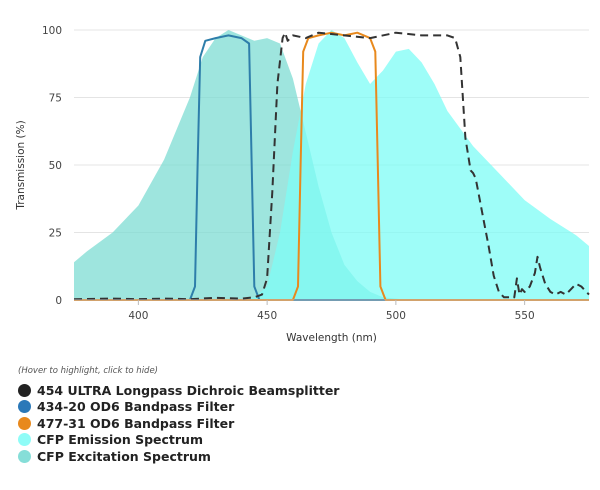  What do you see at coordinates (138, 316) in the screenshot?
I see `x-tick-label-400: 400` at bounding box center [138, 316].